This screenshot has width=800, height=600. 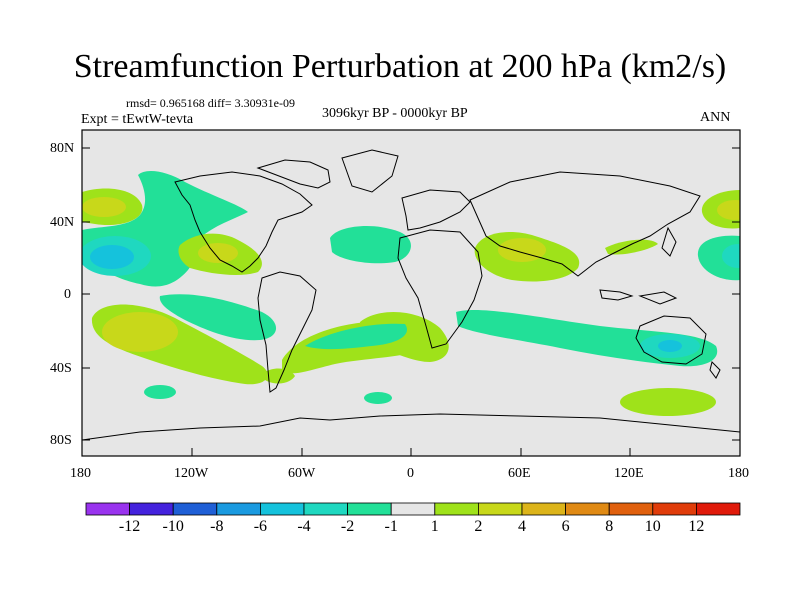 I want to click on colorbar-label: -4, so click(x=304, y=526).